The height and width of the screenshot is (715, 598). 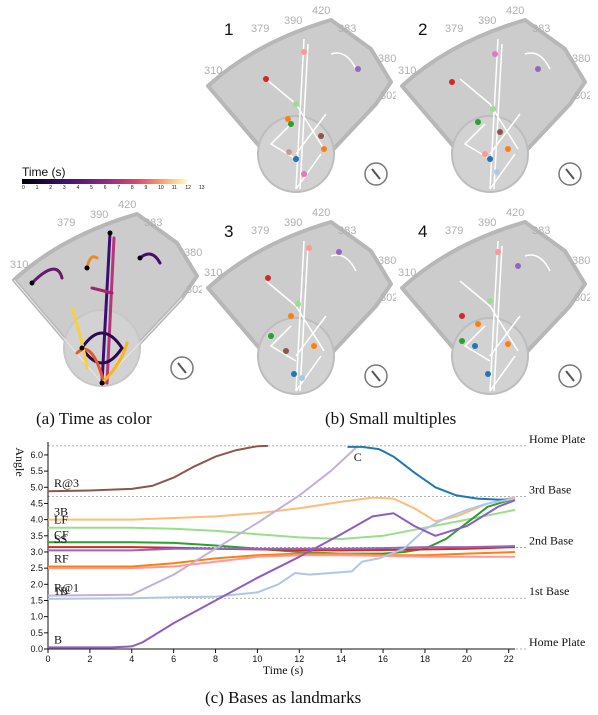 What do you see at coordinates (161, 188) in the screenshot?
I see `legend-tick: 10` at bounding box center [161, 188].